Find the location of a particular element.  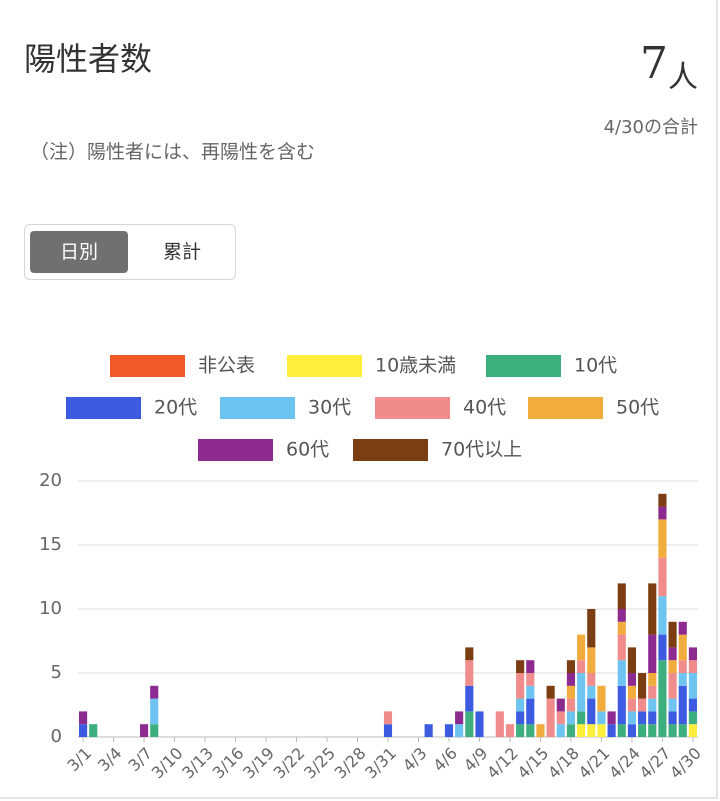

note: （注）陽性者には、再陽性を含む is located at coordinates (173, 152).